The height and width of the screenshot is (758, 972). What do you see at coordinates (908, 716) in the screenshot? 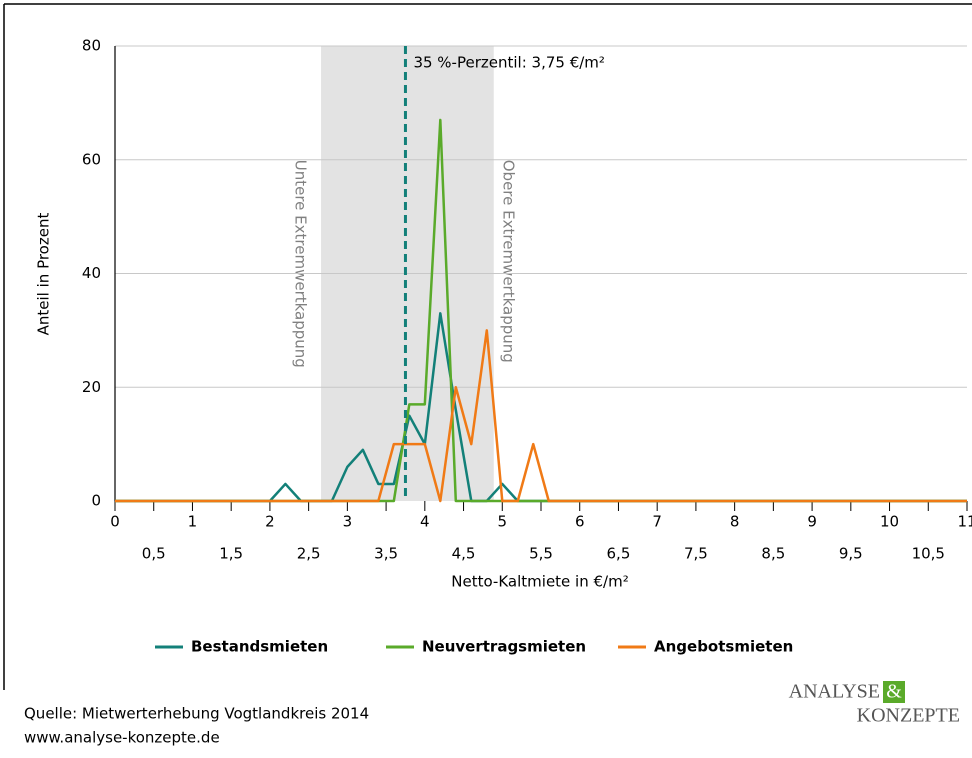
I see `logo: KONZEPTE` at bounding box center [908, 716].